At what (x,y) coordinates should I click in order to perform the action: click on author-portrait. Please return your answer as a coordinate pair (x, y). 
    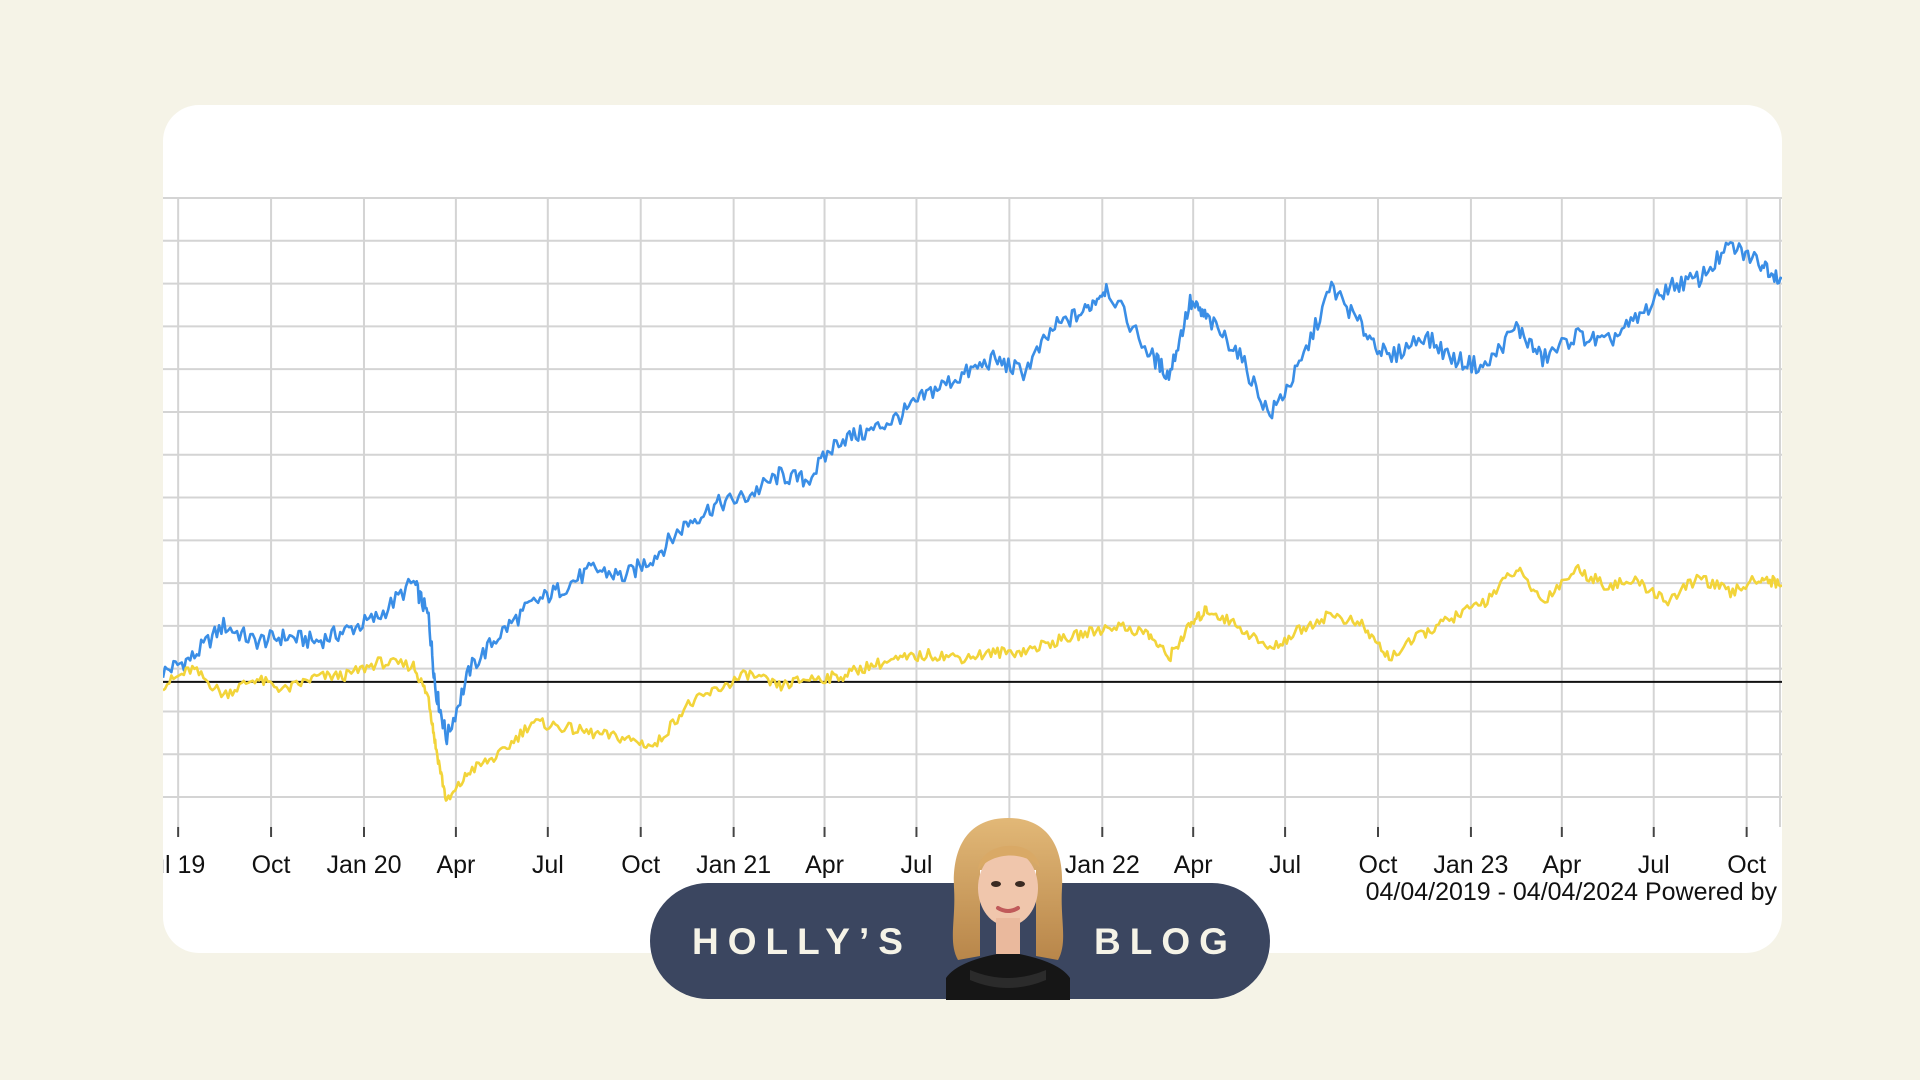
    Looking at the image, I should click on (1008, 909).